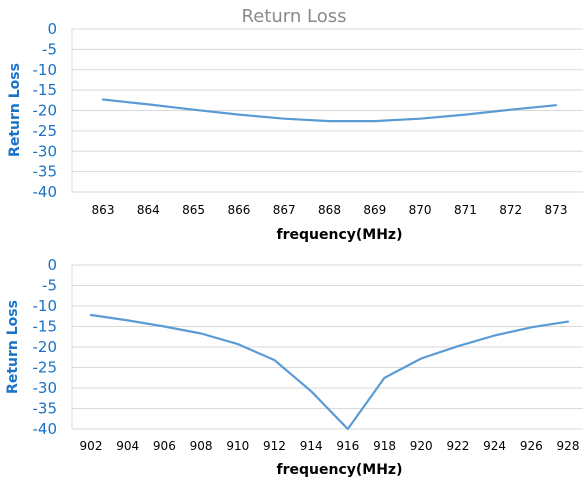  Describe the element at coordinates (103, 210) in the screenshot. I see `x-tick-label: 863` at that location.